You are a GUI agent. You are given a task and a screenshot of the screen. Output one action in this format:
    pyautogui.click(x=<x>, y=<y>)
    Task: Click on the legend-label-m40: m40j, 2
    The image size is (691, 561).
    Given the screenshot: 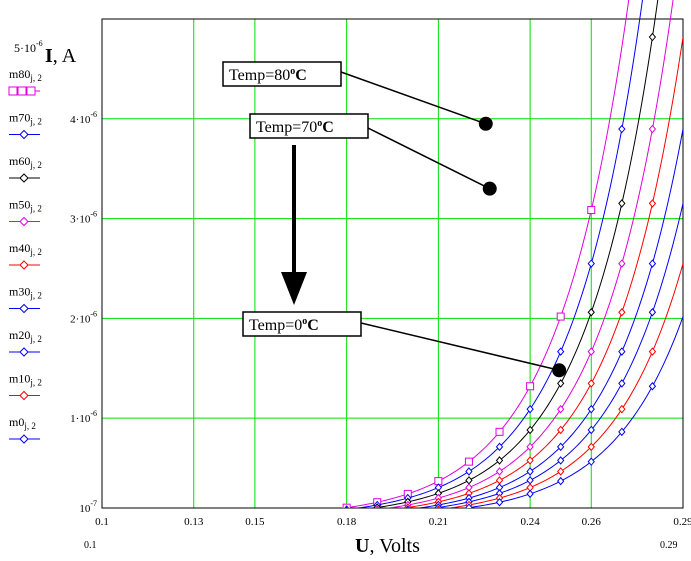 What is the action you would take?
    pyautogui.click(x=25, y=249)
    